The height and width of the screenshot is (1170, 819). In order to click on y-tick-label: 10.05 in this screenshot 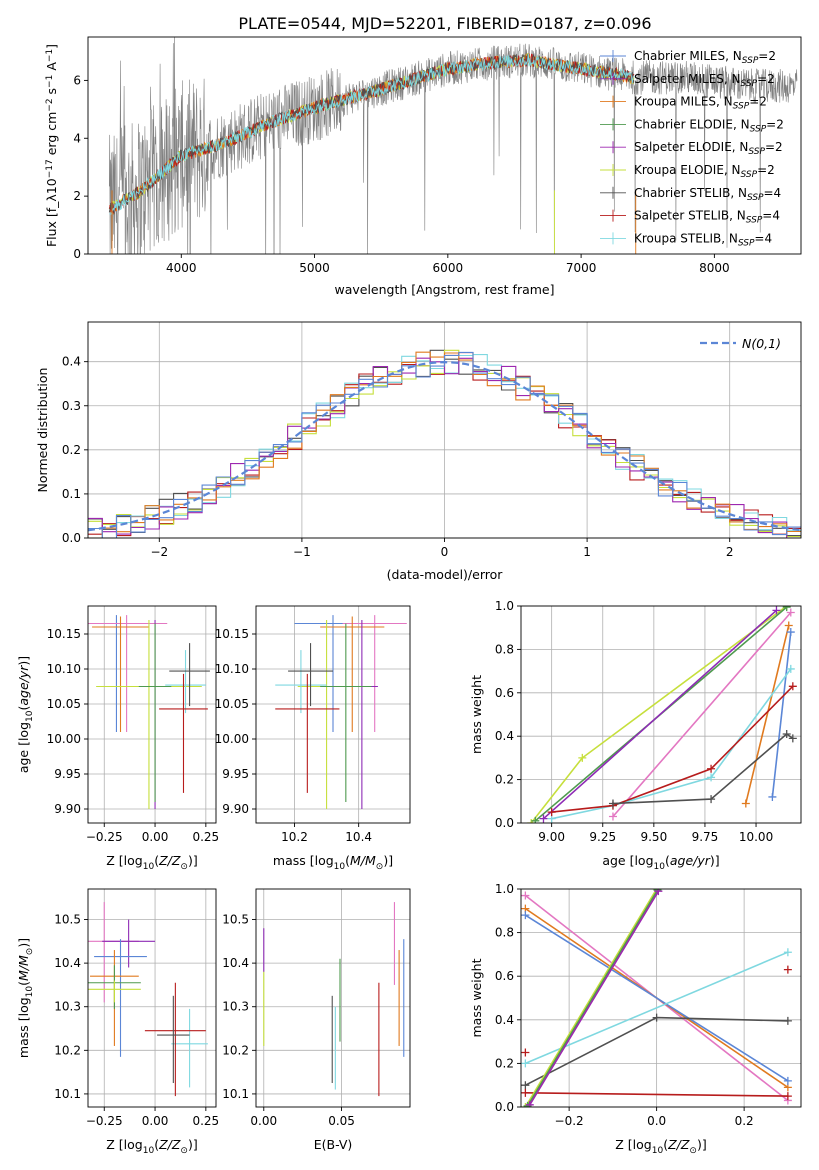, I will do `click(64, 704)`.